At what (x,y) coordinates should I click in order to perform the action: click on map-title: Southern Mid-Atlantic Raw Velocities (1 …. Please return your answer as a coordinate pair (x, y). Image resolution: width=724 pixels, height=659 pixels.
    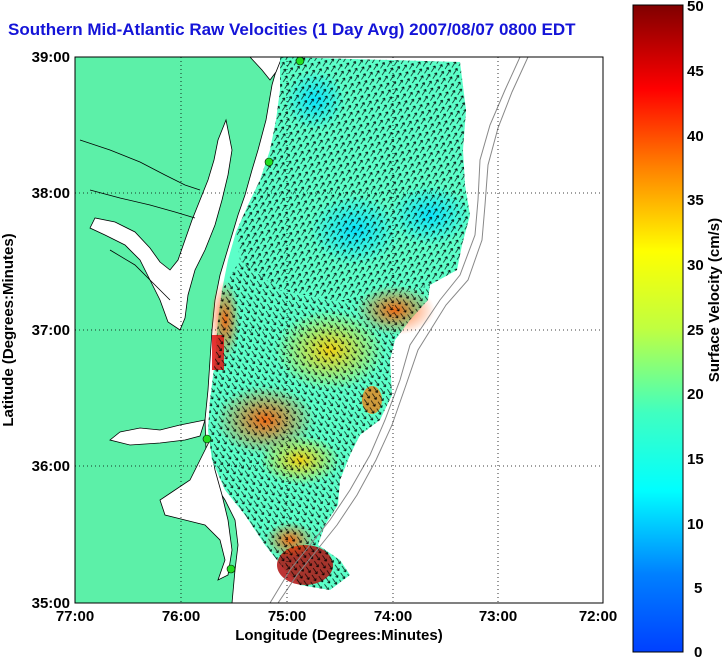
    Looking at the image, I should click on (292, 29).